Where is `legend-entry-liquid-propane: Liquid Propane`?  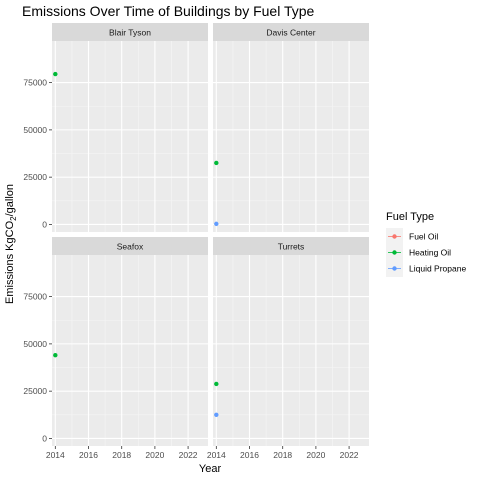 legend-entry-liquid-propane: Liquid Propane is located at coordinates (426, 268).